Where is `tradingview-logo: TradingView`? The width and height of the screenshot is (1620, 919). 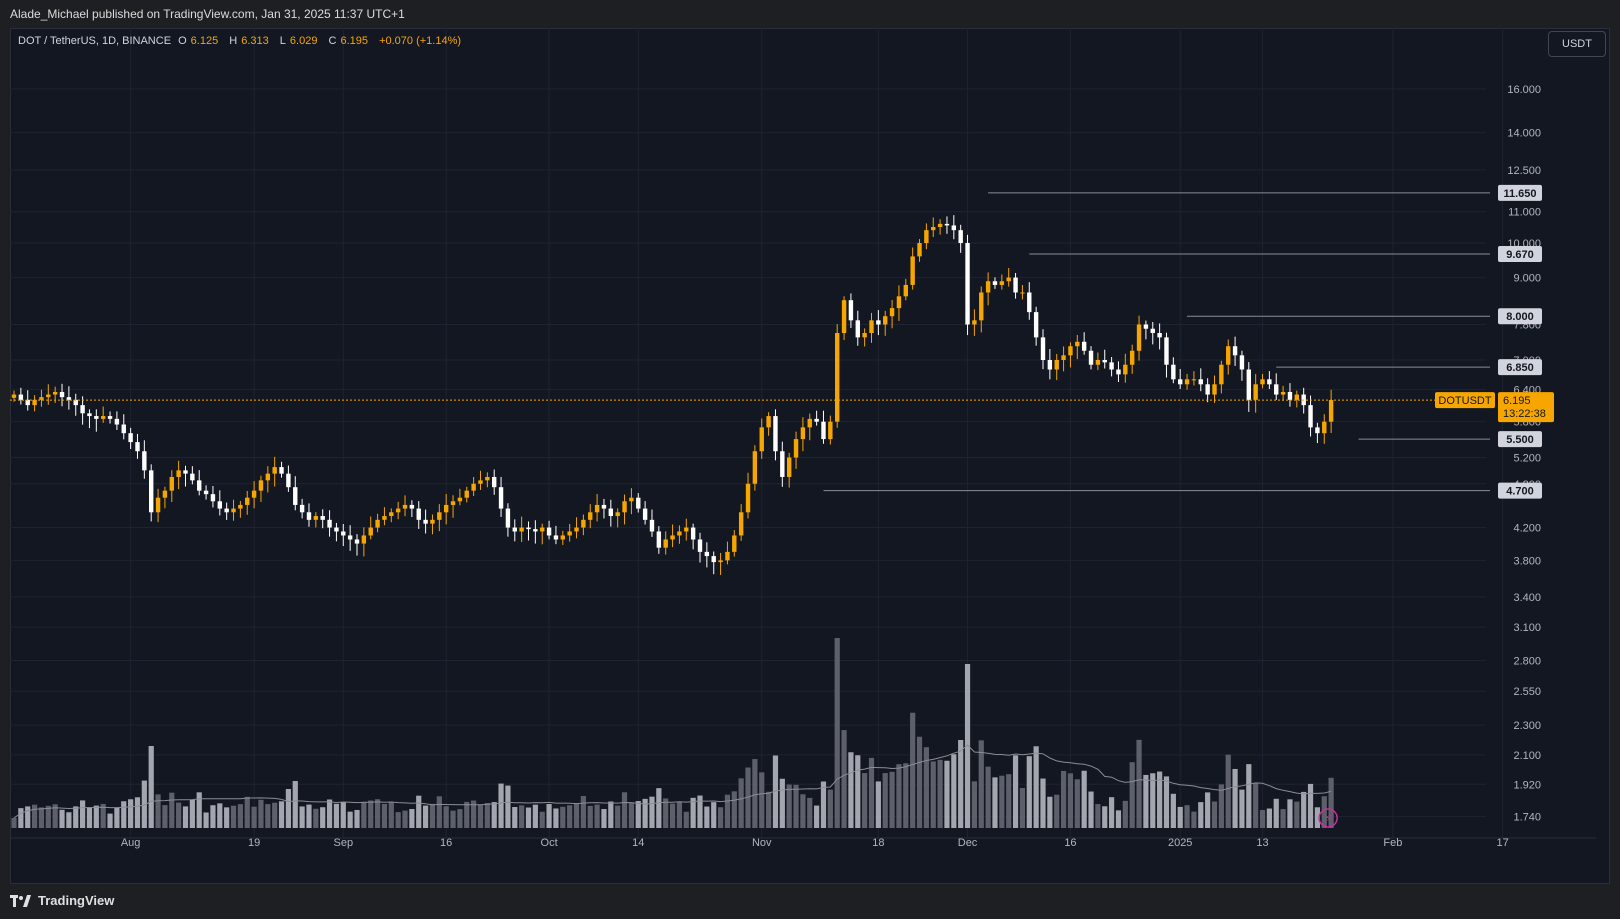
tradingview-logo: TradingView is located at coordinates (62, 900).